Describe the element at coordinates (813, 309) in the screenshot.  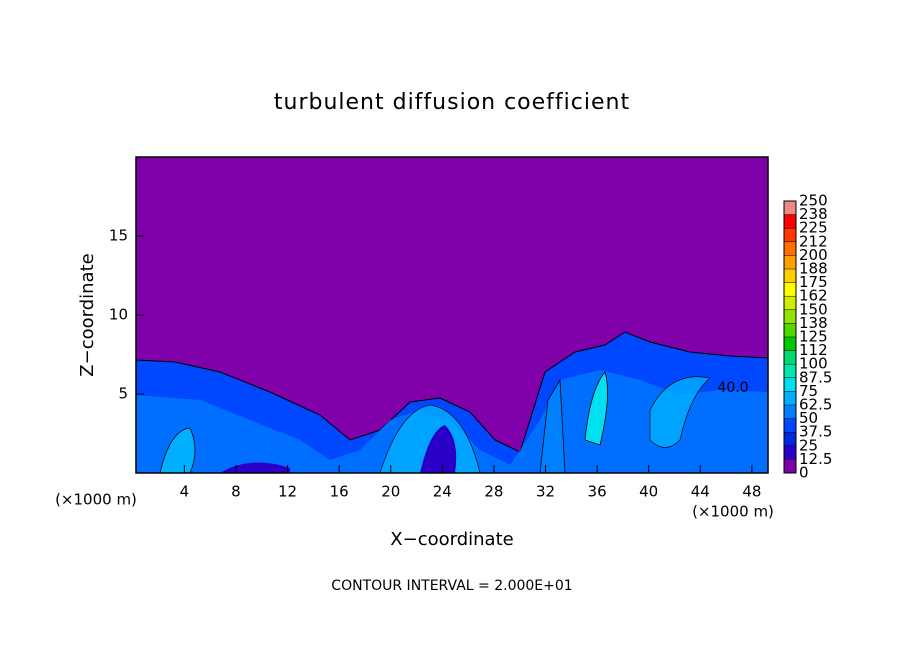
I see `colorbar-label: 150` at that location.